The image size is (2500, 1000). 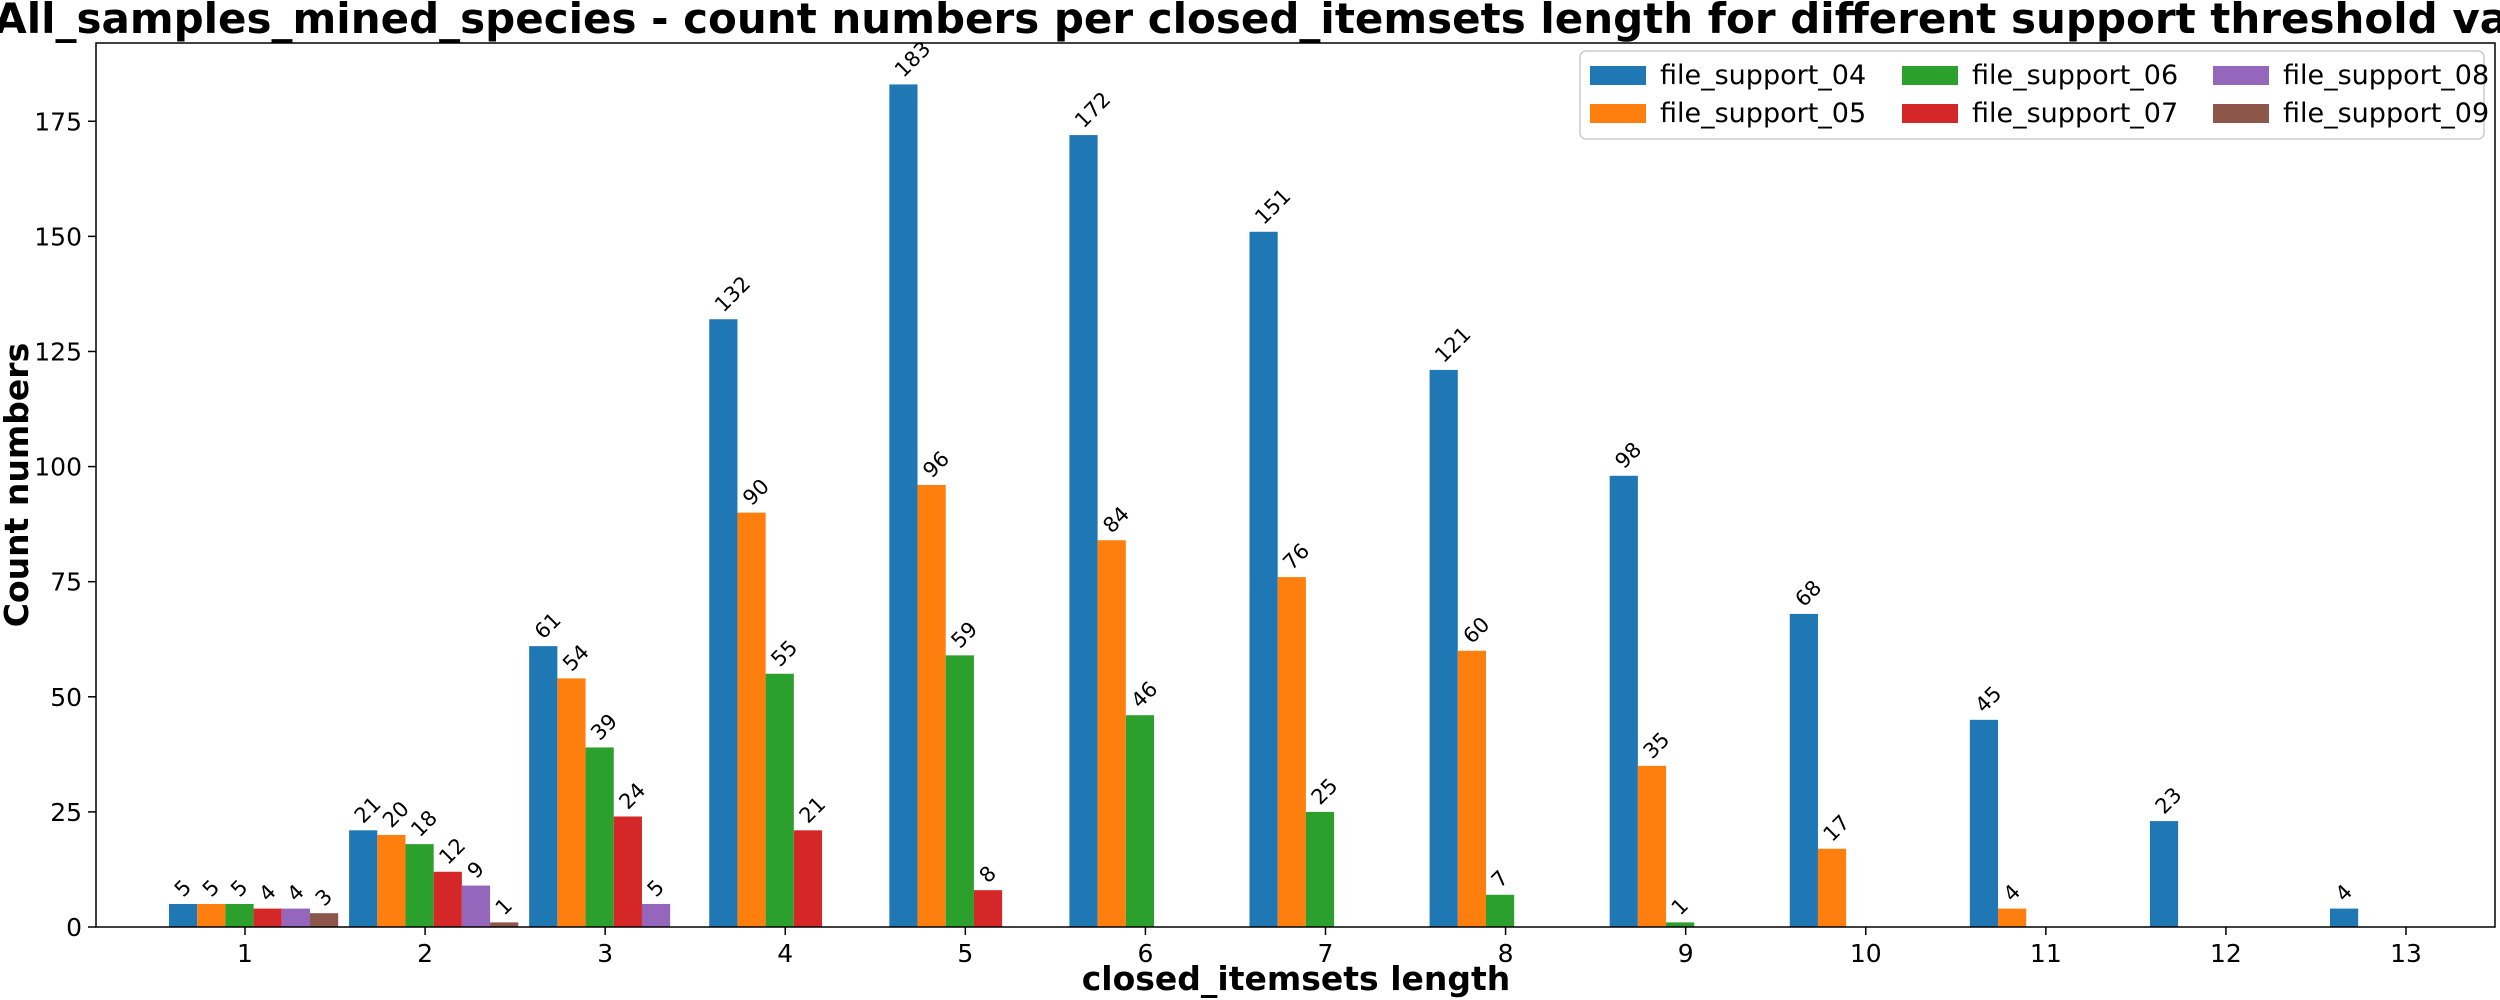 I want to click on data-label-file_support_05-1: 5, so click(x=211, y=888).